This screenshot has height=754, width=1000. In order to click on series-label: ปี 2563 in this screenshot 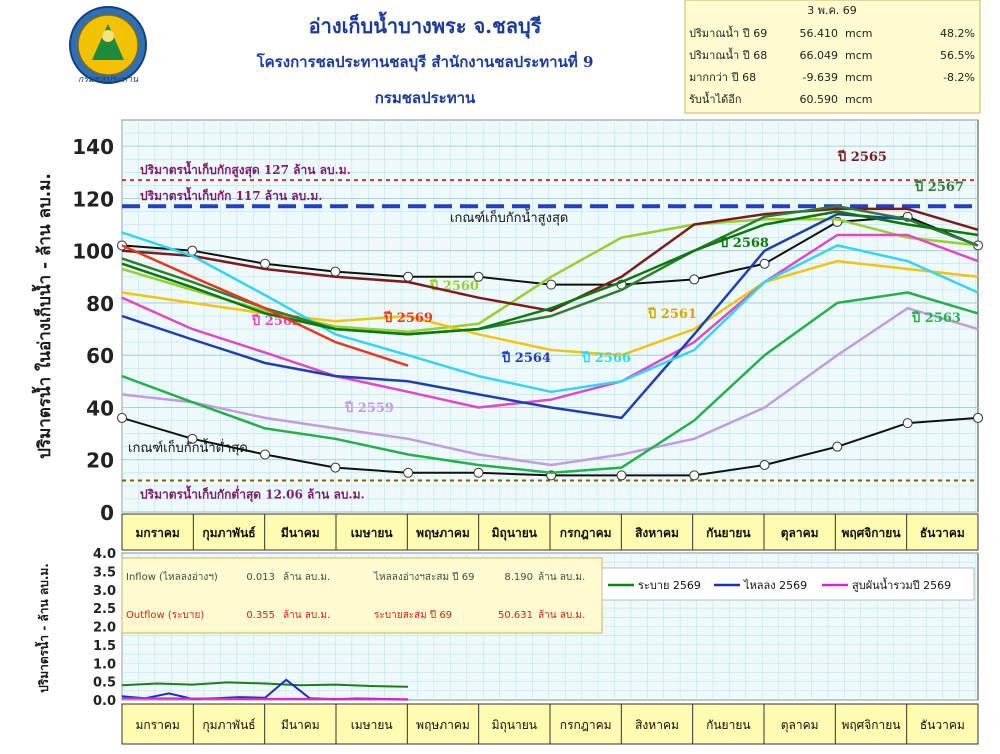, I will do `click(936, 318)`.